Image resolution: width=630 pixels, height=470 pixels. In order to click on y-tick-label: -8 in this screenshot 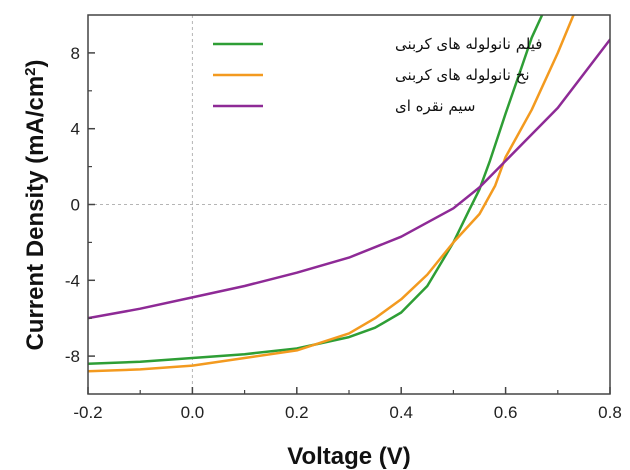, I will do `click(72, 356)`.